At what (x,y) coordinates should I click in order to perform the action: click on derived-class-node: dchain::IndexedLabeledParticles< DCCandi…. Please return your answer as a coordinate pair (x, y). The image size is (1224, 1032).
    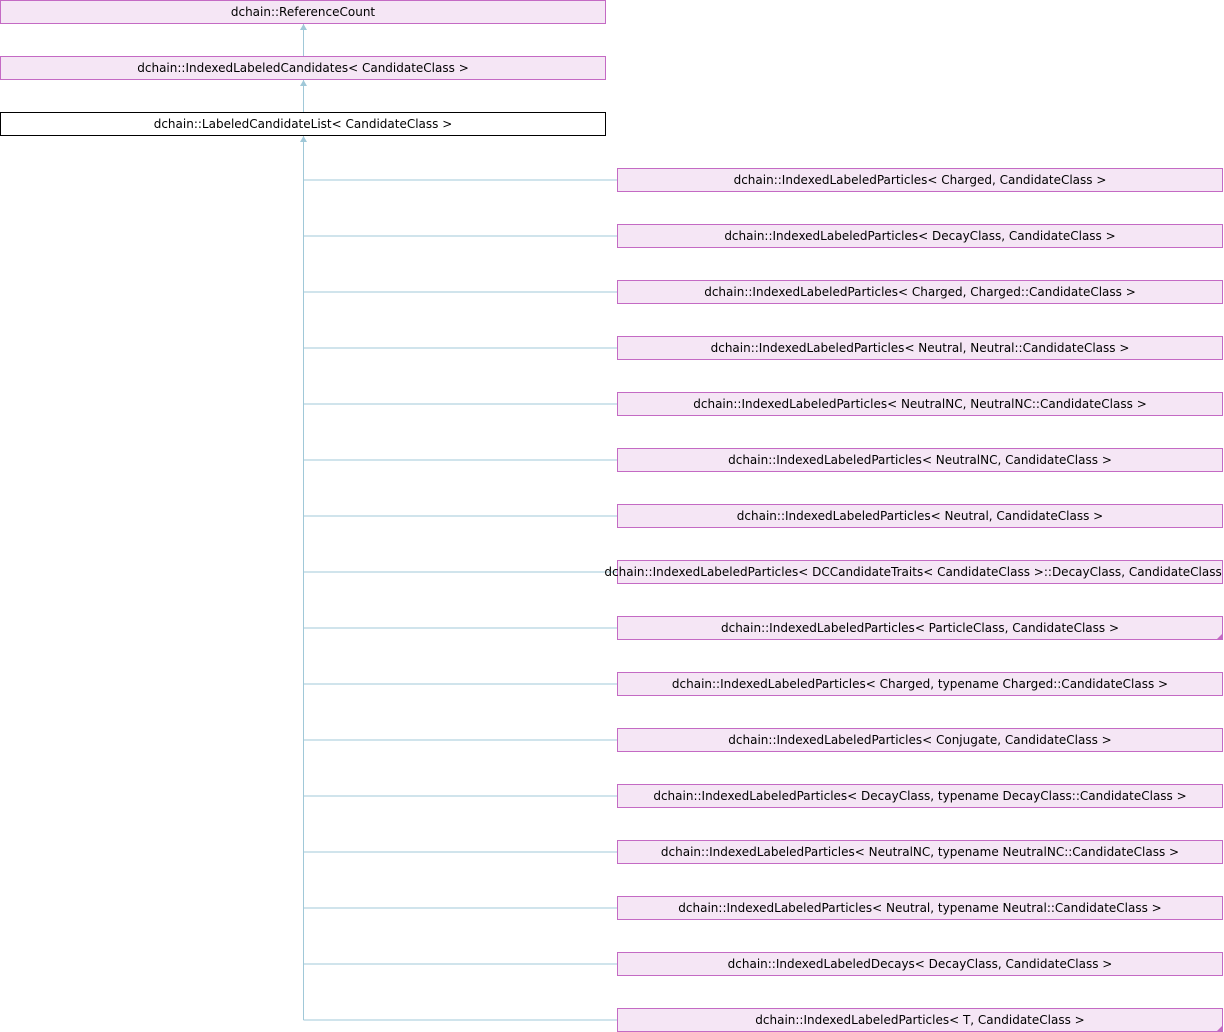
    Looking at the image, I should click on (914, 572).